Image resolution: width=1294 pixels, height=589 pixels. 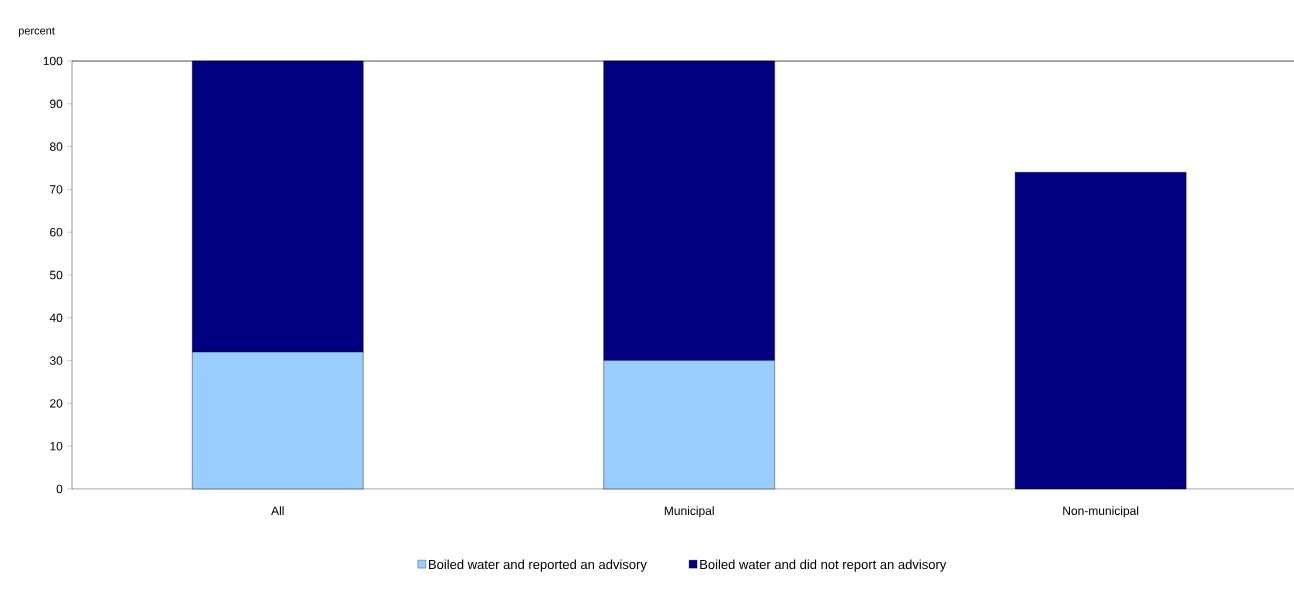 What do you see at coordinates (56, 104) in the screenshot?
I see `y-tick-label: 90` at bounding box center [56, 104].